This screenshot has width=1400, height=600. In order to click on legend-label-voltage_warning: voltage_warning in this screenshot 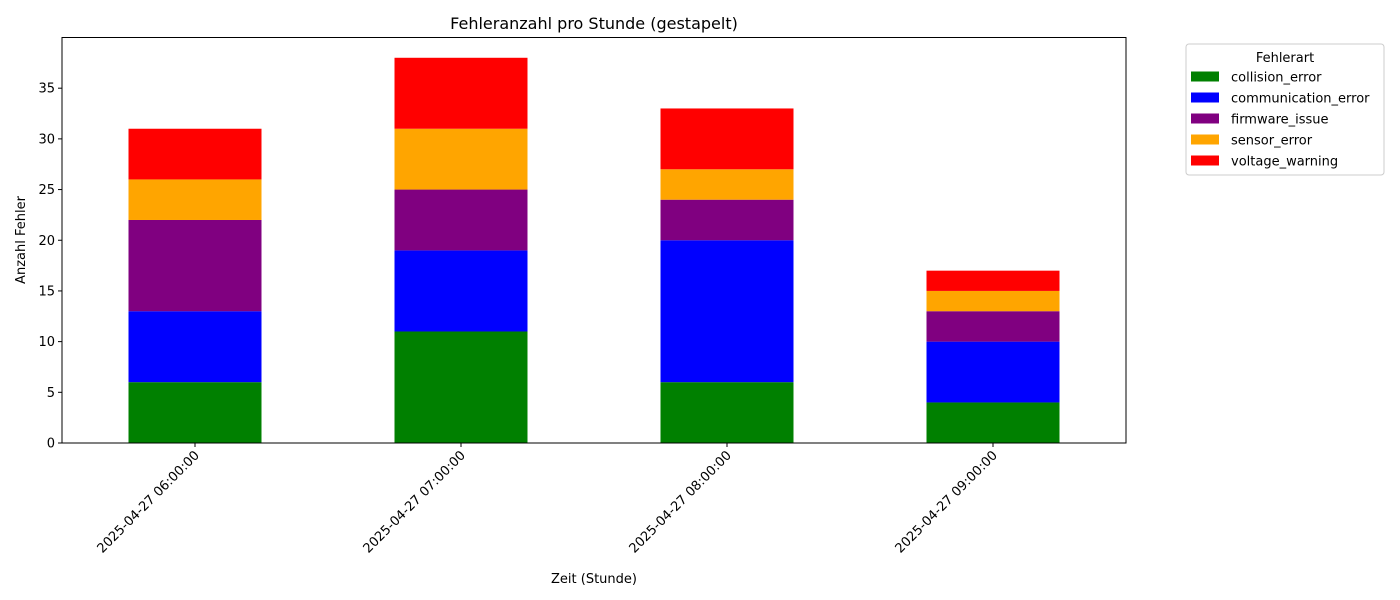, I will do `click(1284, 162)`.